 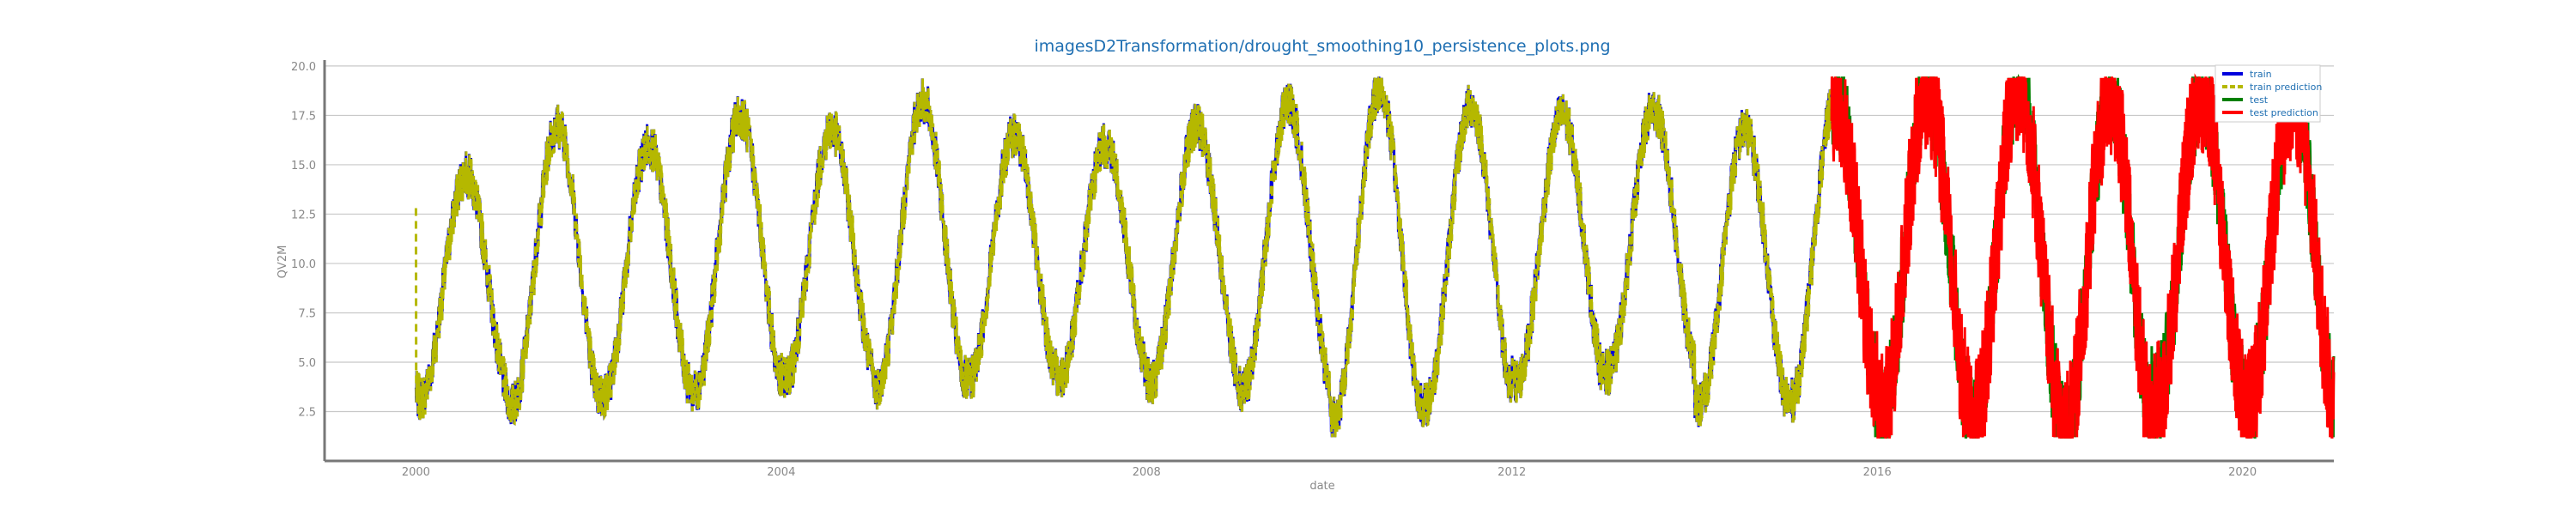 I want to click on y-tick-label: 7.5, so click(x=307, y=313).